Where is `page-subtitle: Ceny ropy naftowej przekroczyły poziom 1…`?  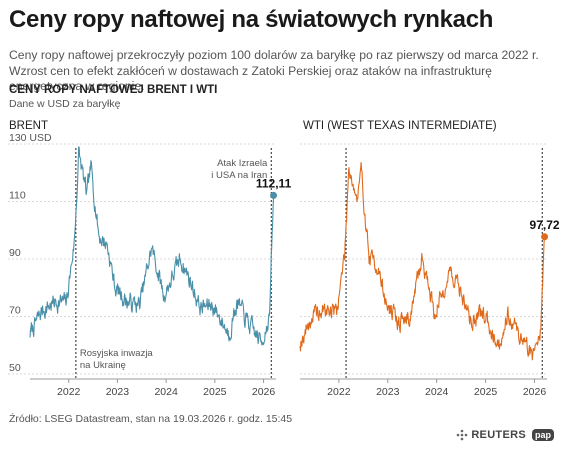
page-subtitle: Ceny ropy naftowej przekroczyły poziom 1… is located at coordinates (274, 70).